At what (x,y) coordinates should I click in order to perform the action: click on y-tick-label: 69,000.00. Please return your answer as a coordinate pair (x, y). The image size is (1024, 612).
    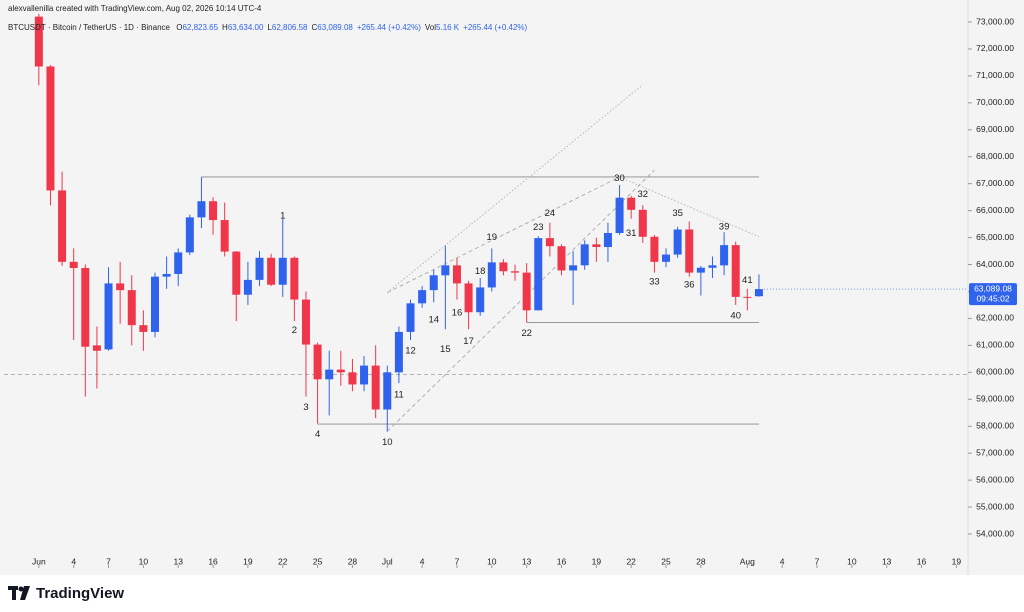
    Looking at the image, I should click on (995, 129).